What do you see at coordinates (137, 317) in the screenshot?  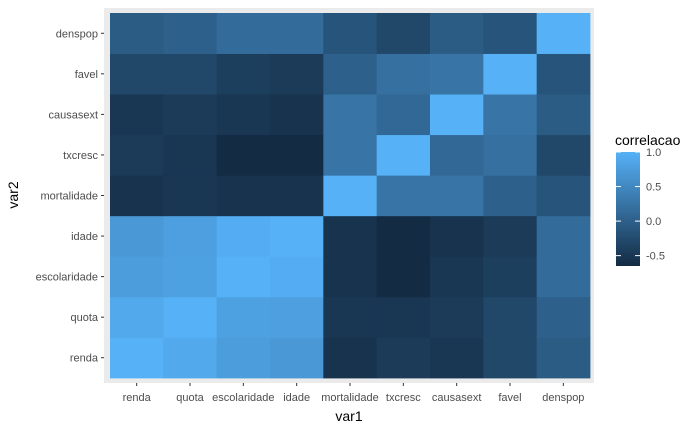 I see `heatmap-cell-quota-renda` at bounding box center [137, 317].